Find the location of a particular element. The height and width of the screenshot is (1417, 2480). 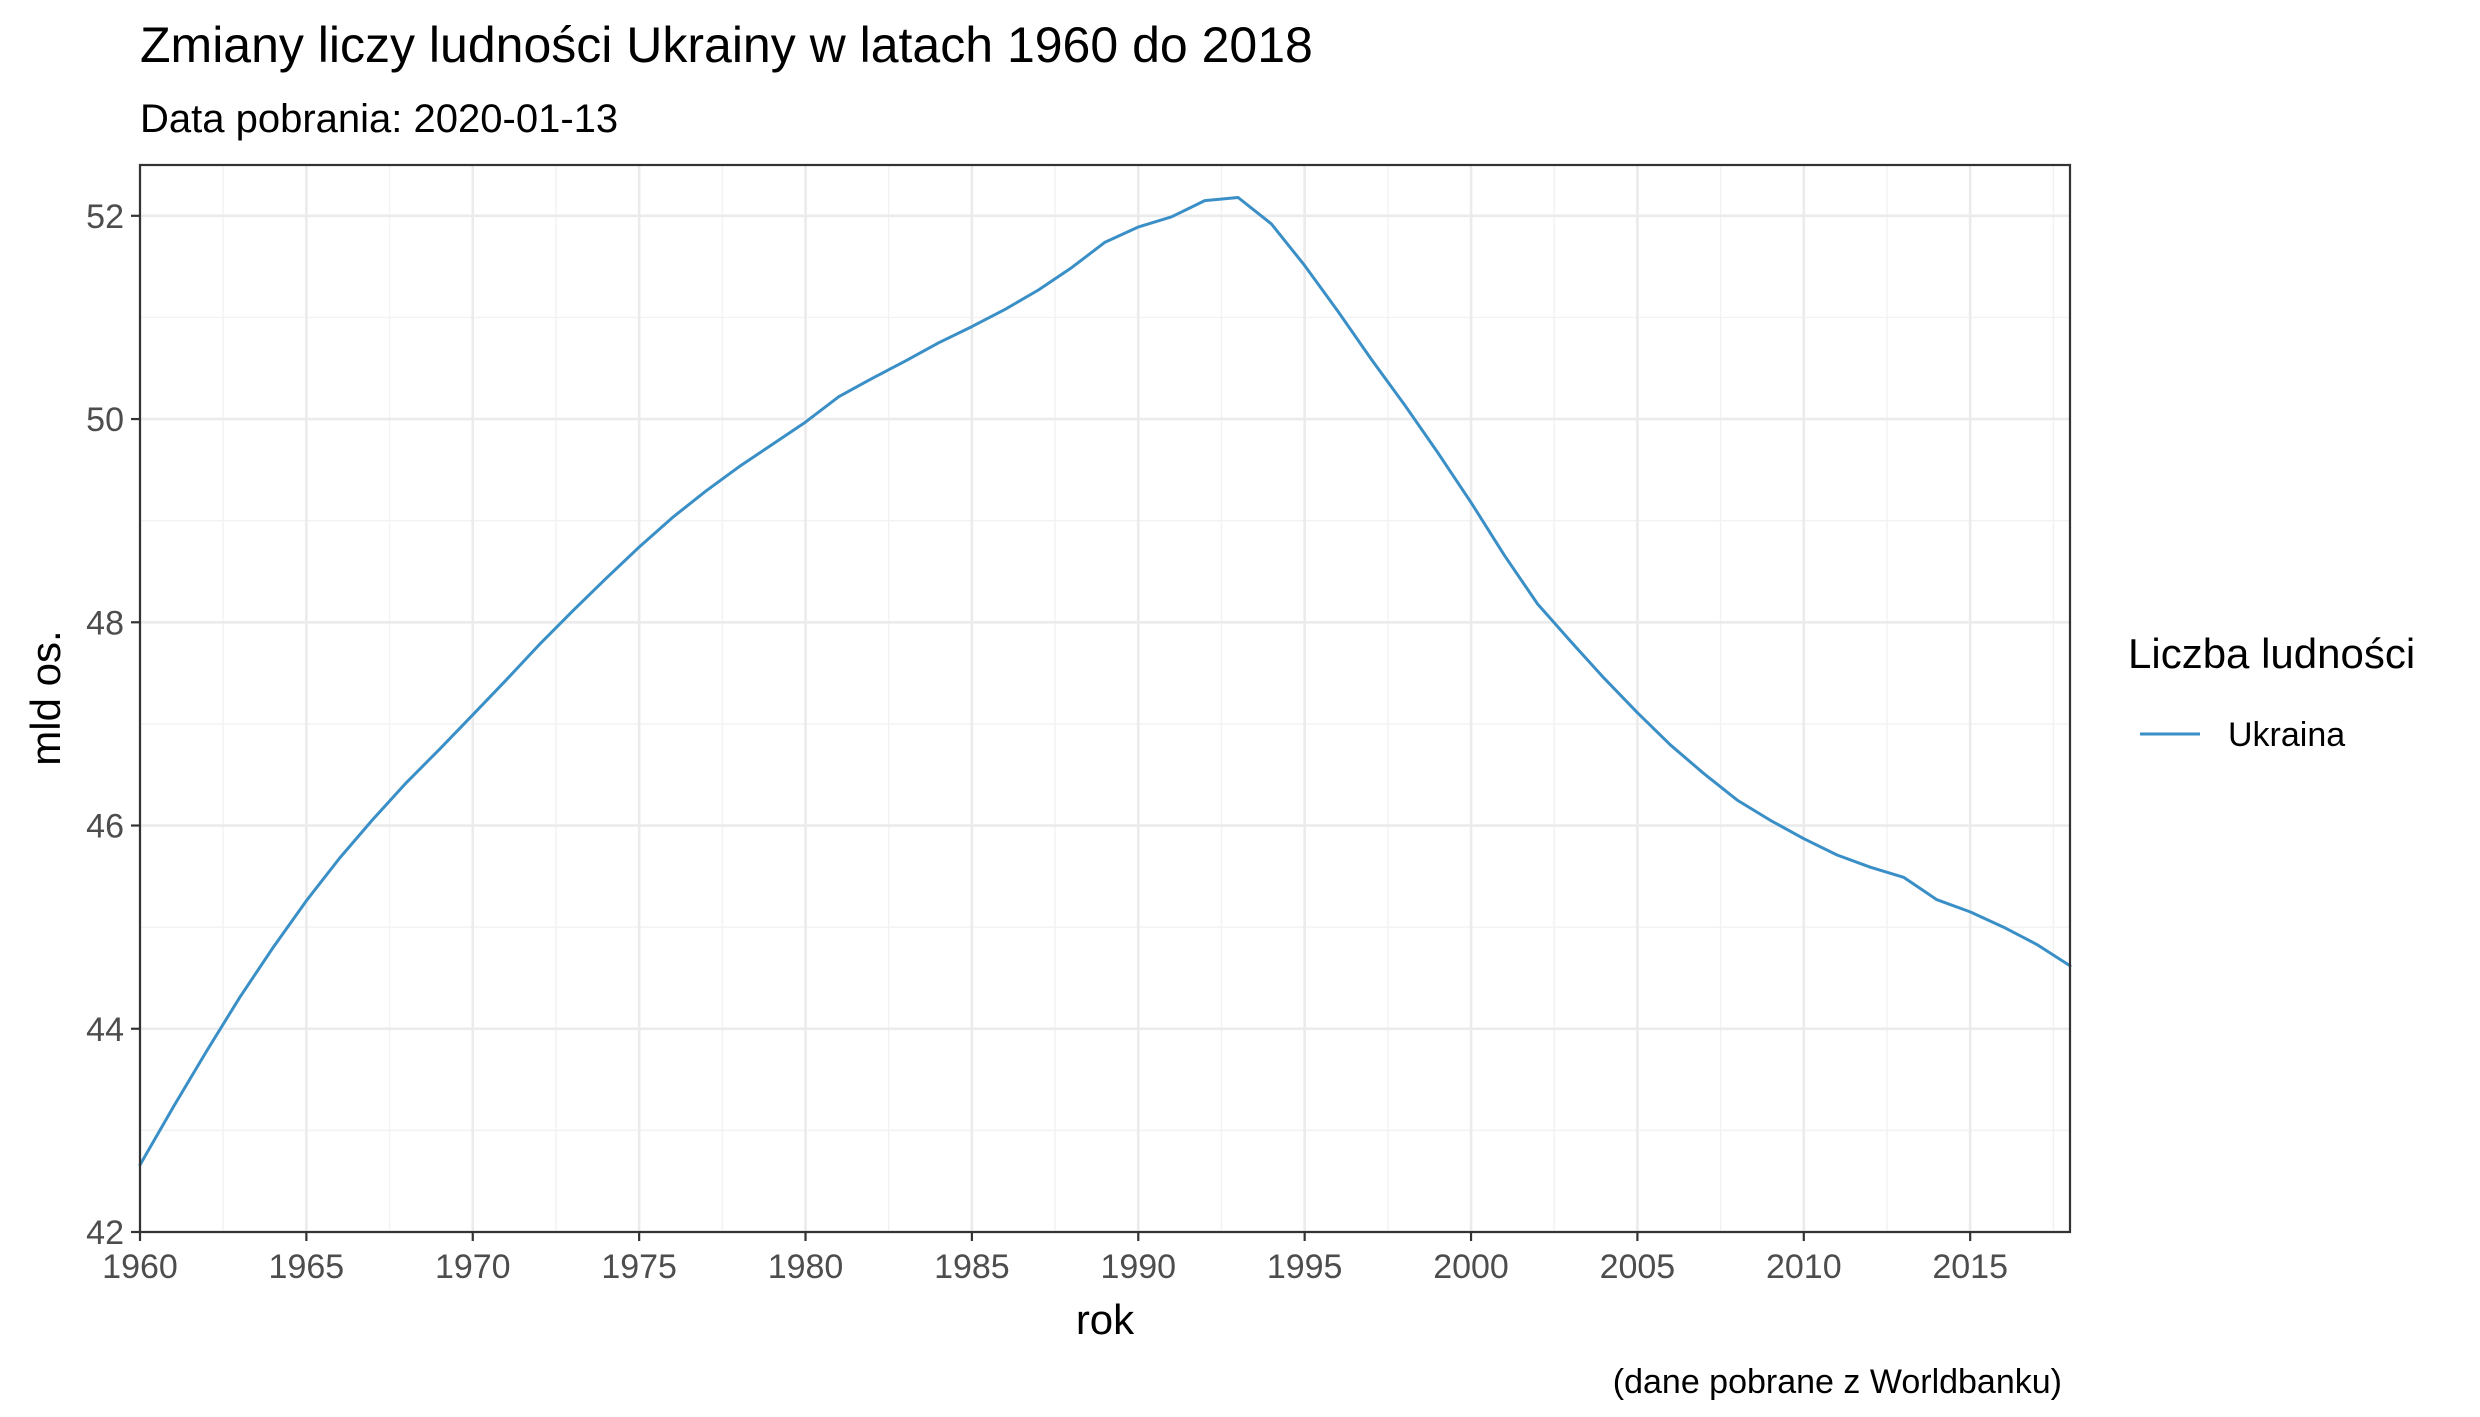

x-tick-label: 2000 is located at coordinates (1471, 1267).